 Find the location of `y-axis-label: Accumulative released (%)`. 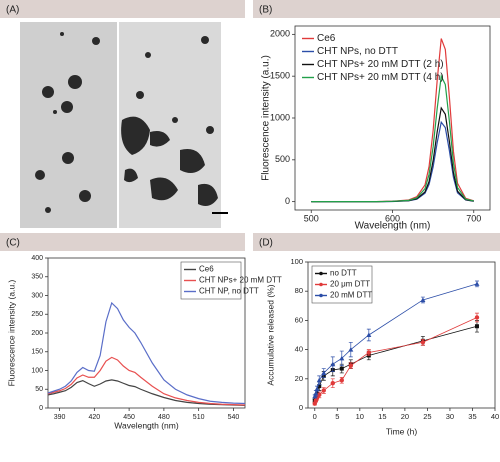

y-axis-label: Accumulative released (%) is located at coordinates (270, 334).